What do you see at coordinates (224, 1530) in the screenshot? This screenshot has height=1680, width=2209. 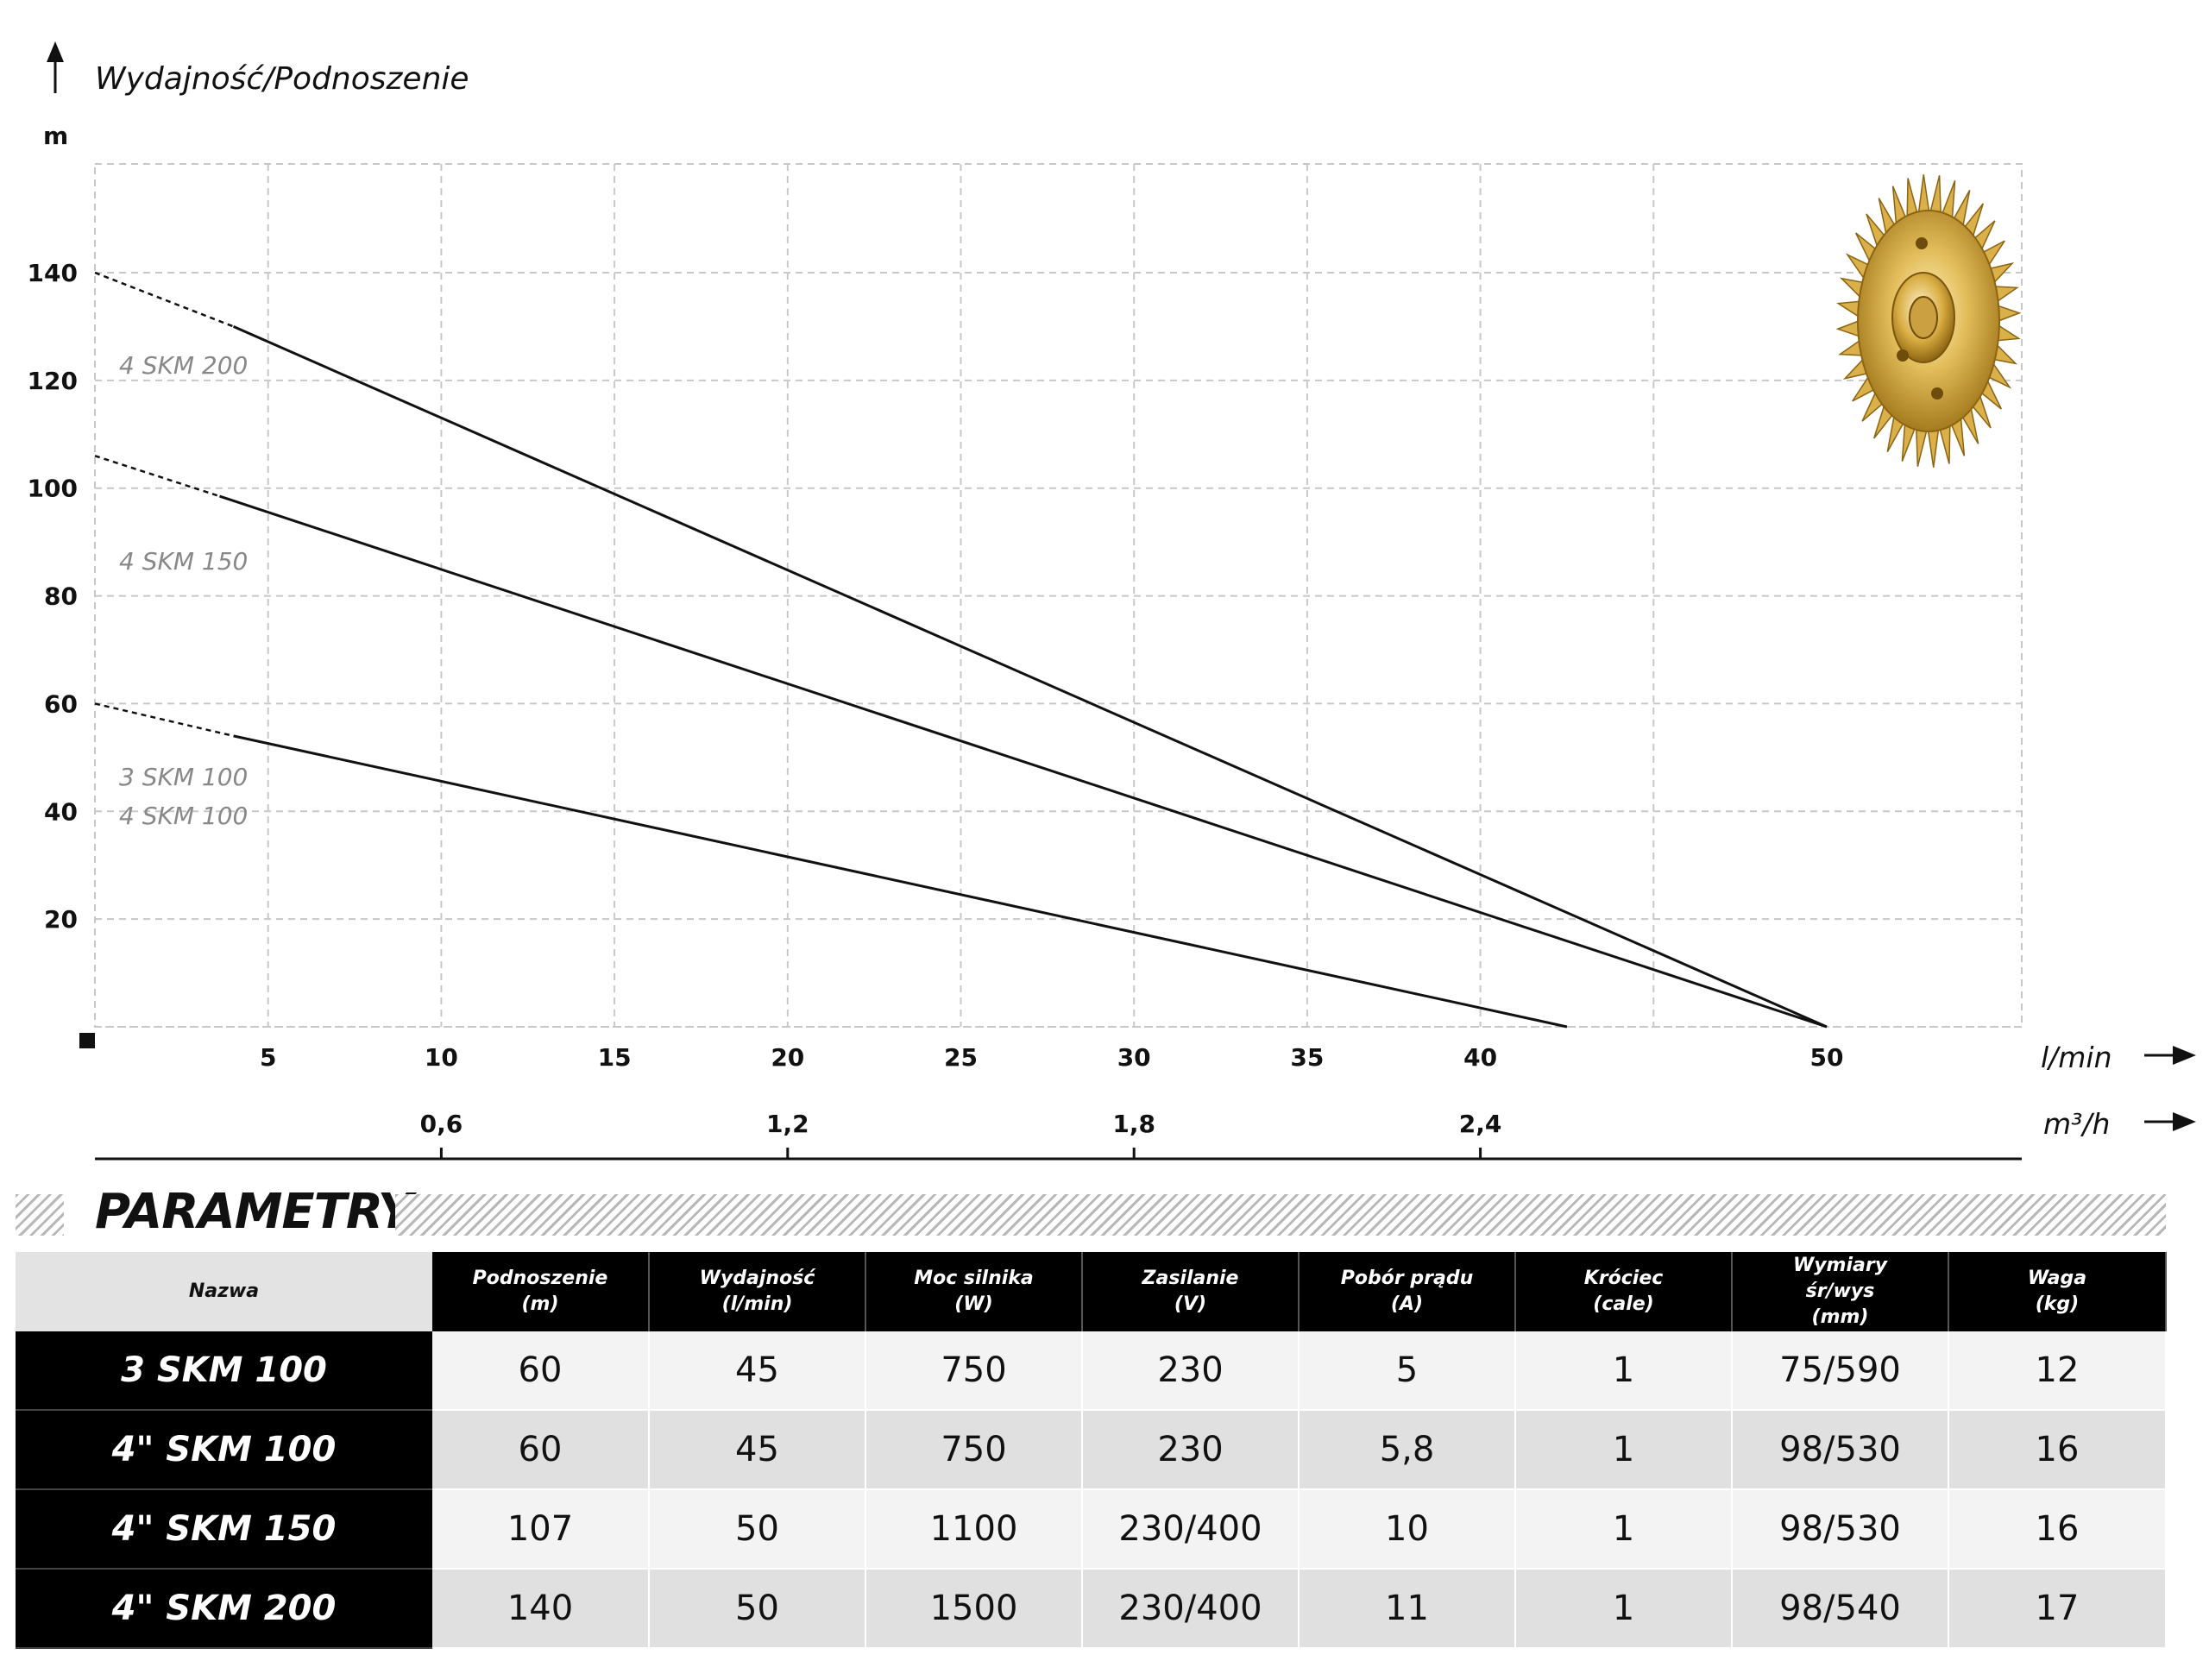 I see `model-name-cell: 4" SKM 150` at bounding box center [224, 1530].